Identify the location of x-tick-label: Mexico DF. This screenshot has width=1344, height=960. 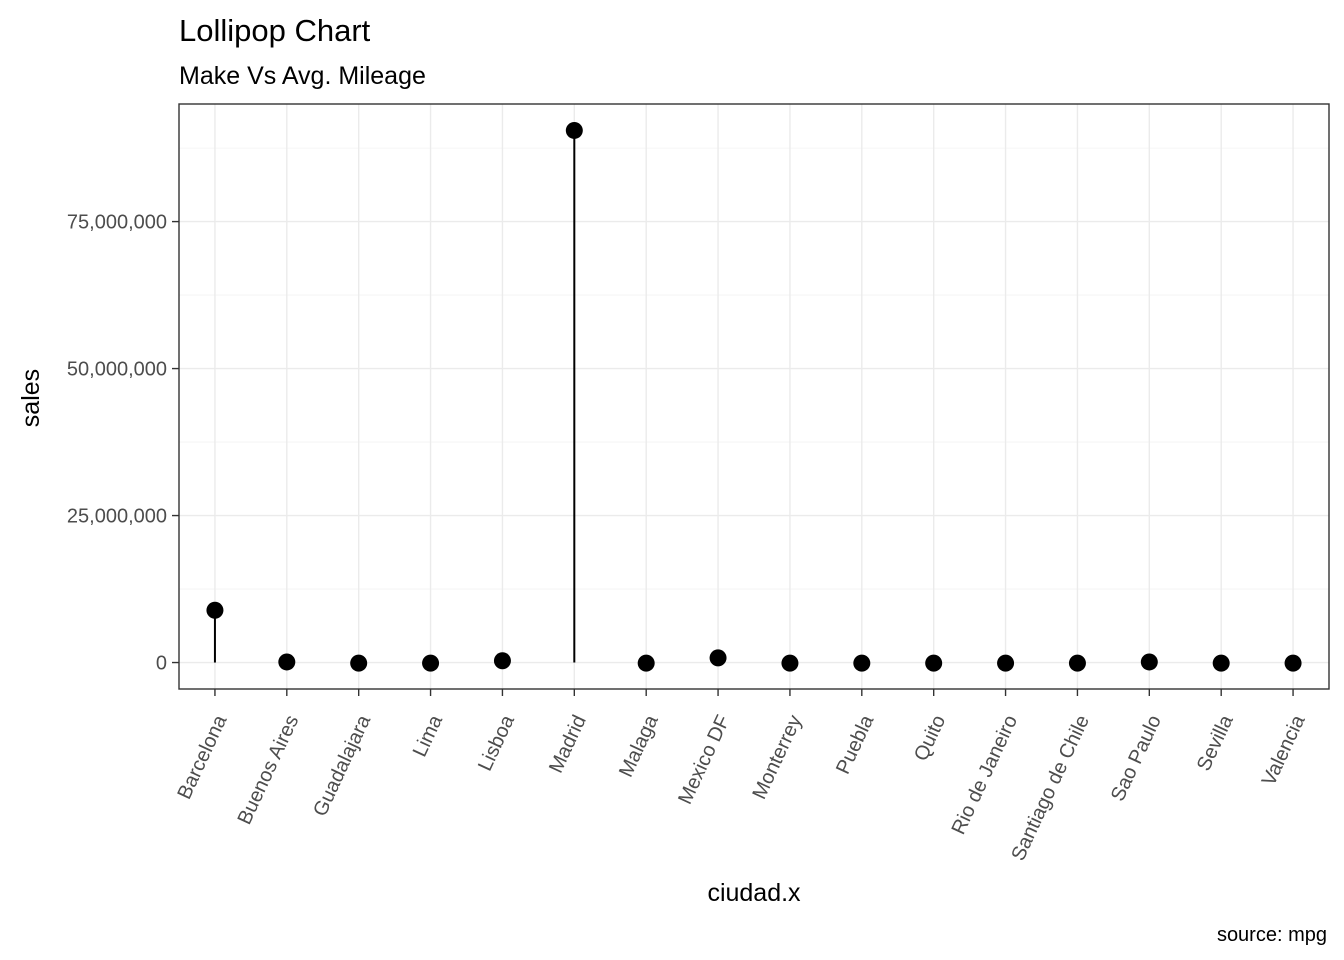
(704, 760).